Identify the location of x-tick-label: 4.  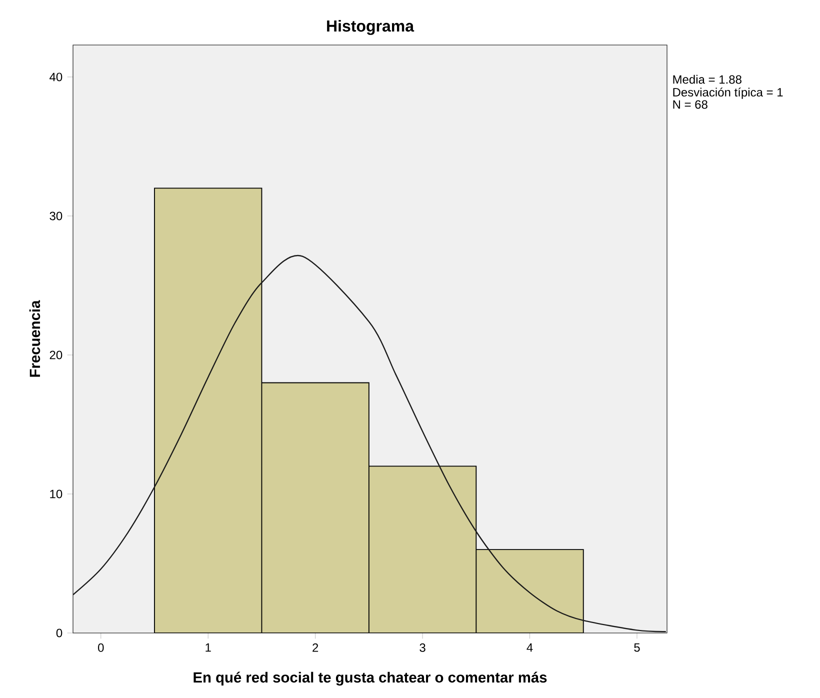
(529, 647).